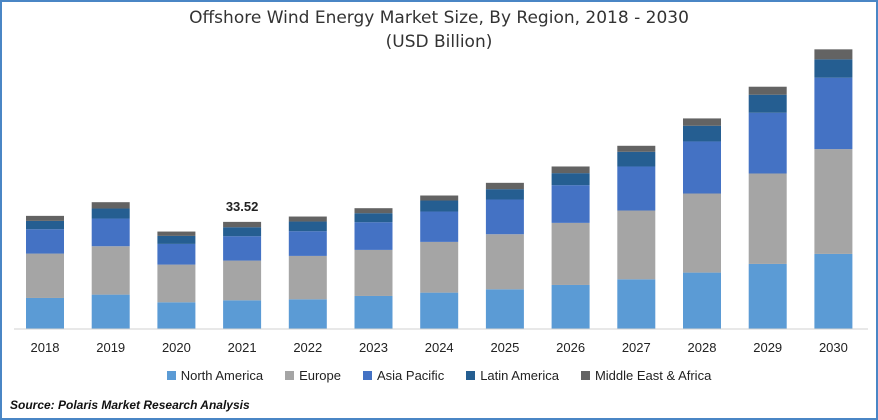 This screenshot has width=878, height=420. Describe the element at coordinates (307, 314) in the screenshot. I see `bar-2022-north-america` at that location.